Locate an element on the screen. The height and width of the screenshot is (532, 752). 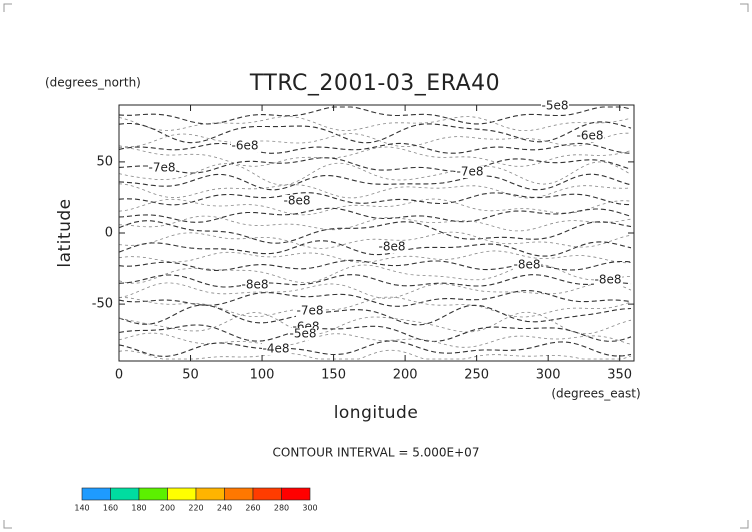
colorbar-label: 220 is located at coordinates (195, 508).